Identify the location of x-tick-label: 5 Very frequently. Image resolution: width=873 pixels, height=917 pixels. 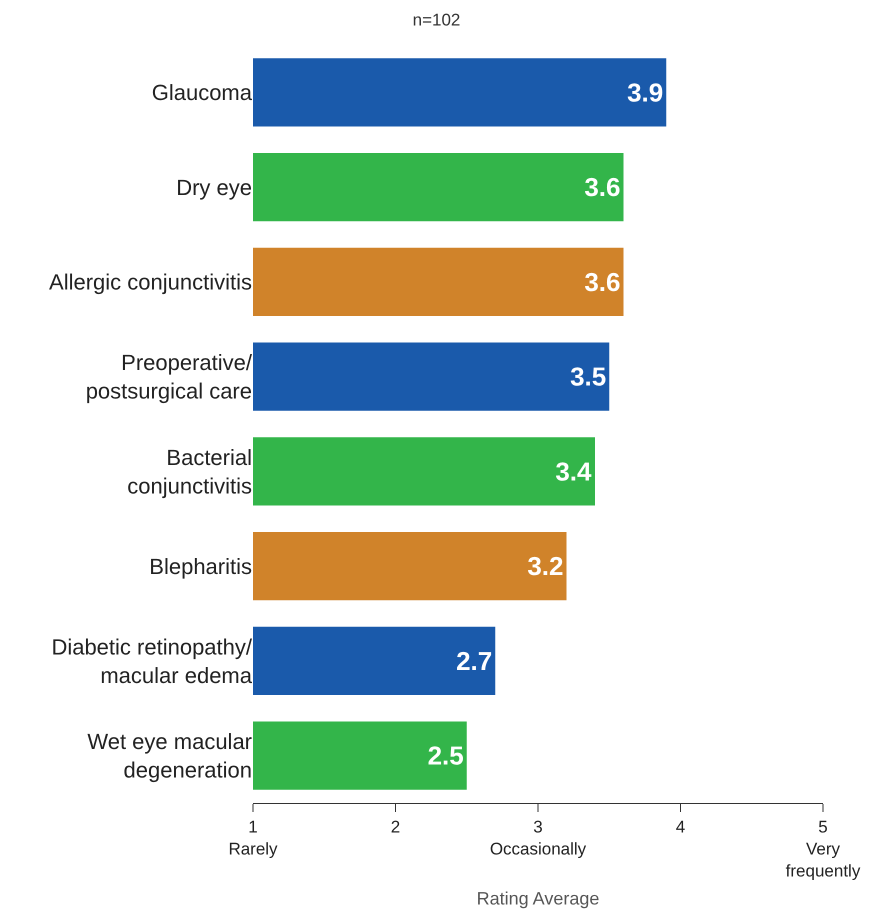
(823, 849).